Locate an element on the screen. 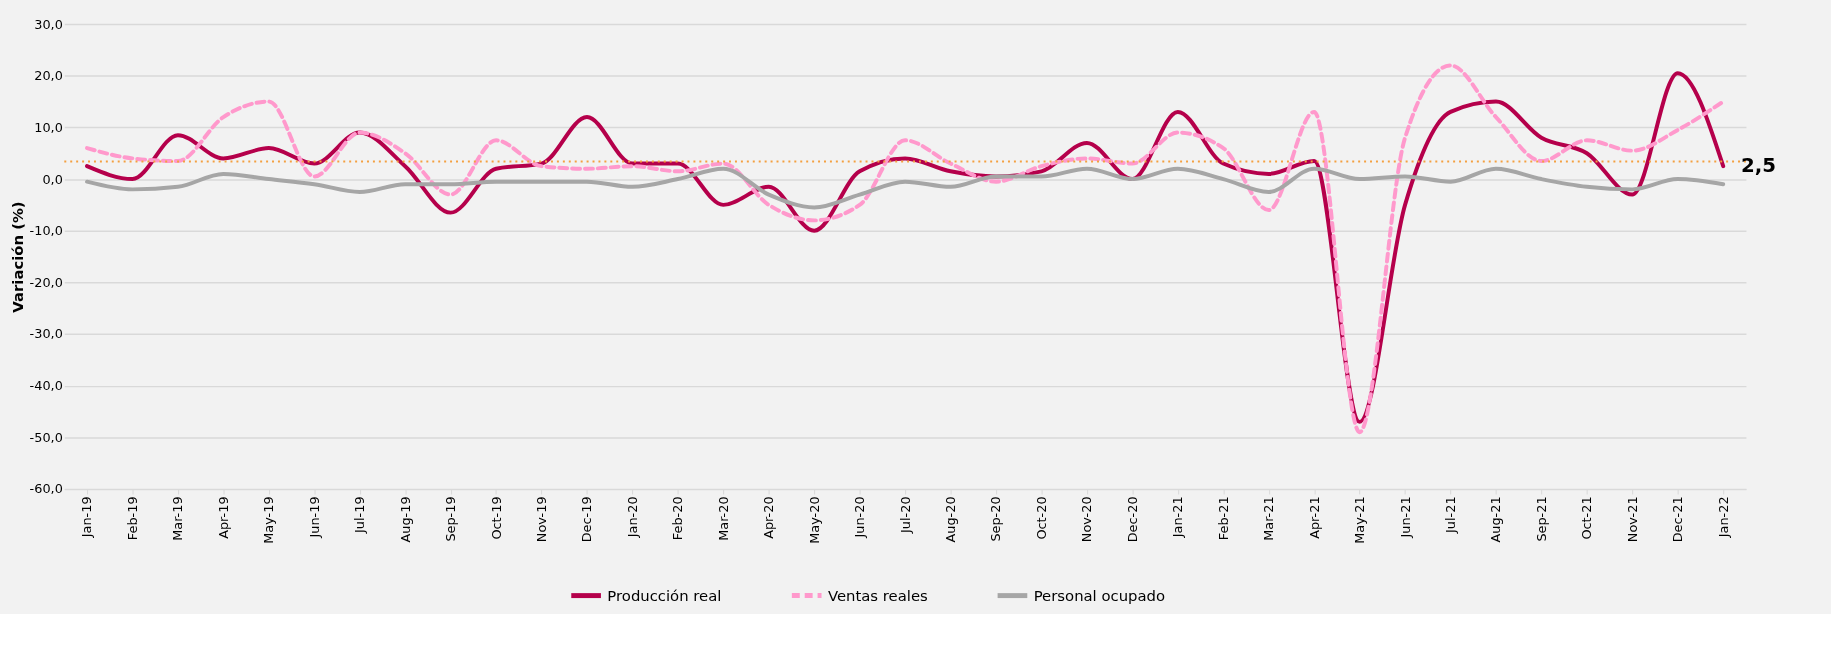 This screenshot has height=654, width=1831. x-tick-label: Dec-21 is located at coordinates (1678, 519).